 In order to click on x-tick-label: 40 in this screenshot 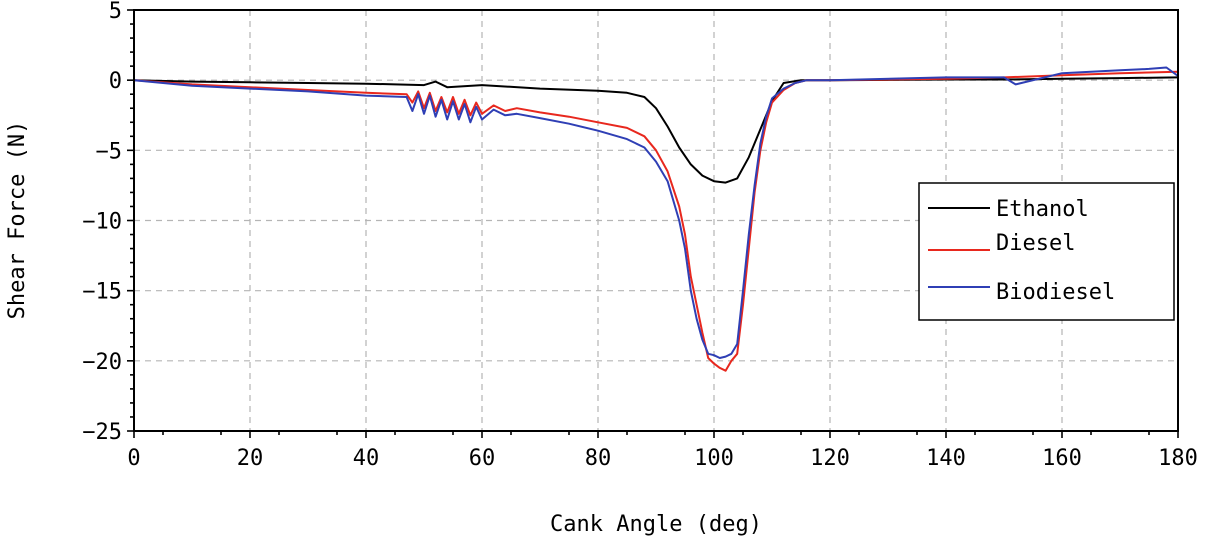, I will do `click(366, 458)`.